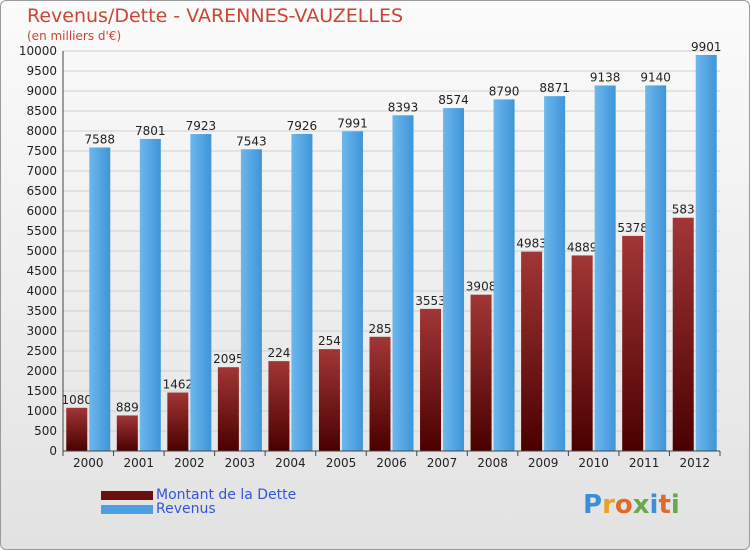 The height and width of the screenshot is (550, 750). I want to click on proxiti-logo: Proxiti, so click(631, 505).